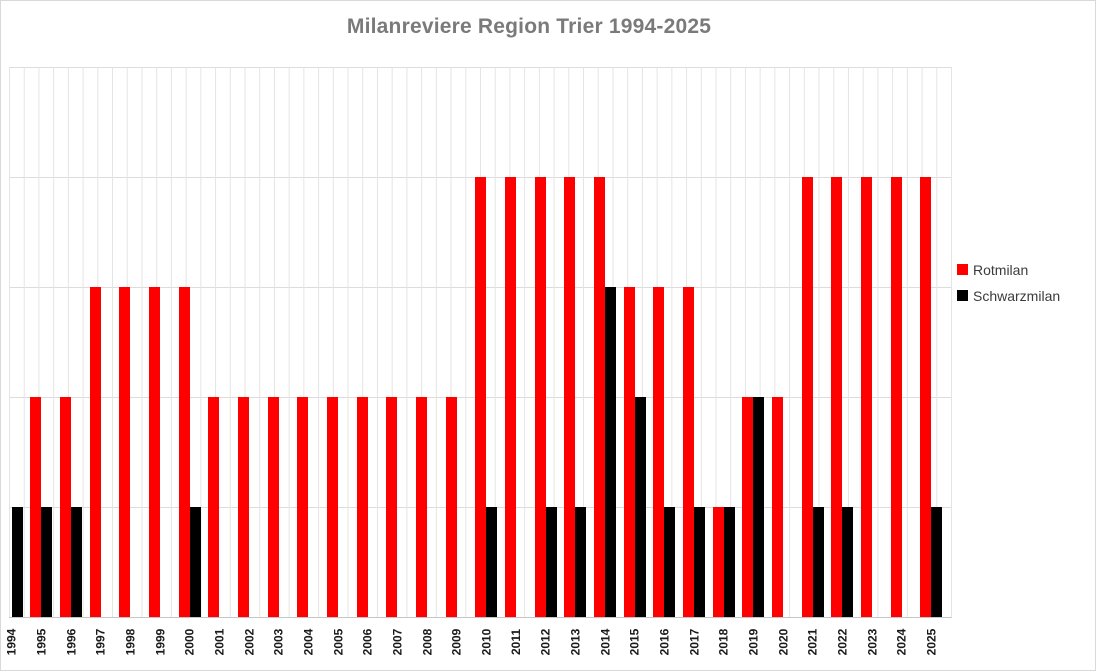 This screenshot has height=671, width=1096. I want to click on bar-schwarzmilan-2000, so click(195, 562).